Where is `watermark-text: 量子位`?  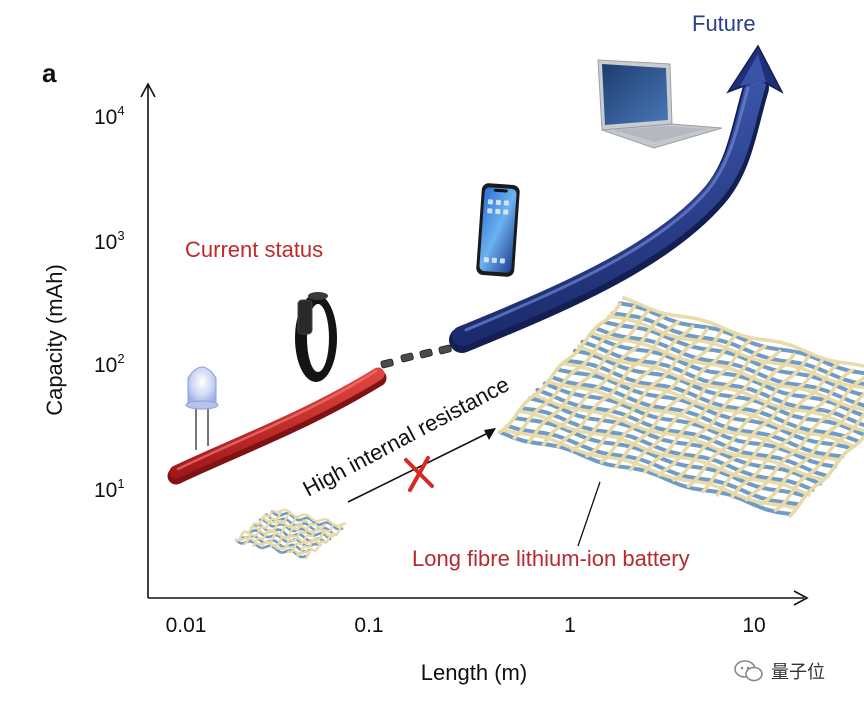
watermark-text: 量子位 is located at coordinates (798, 671).